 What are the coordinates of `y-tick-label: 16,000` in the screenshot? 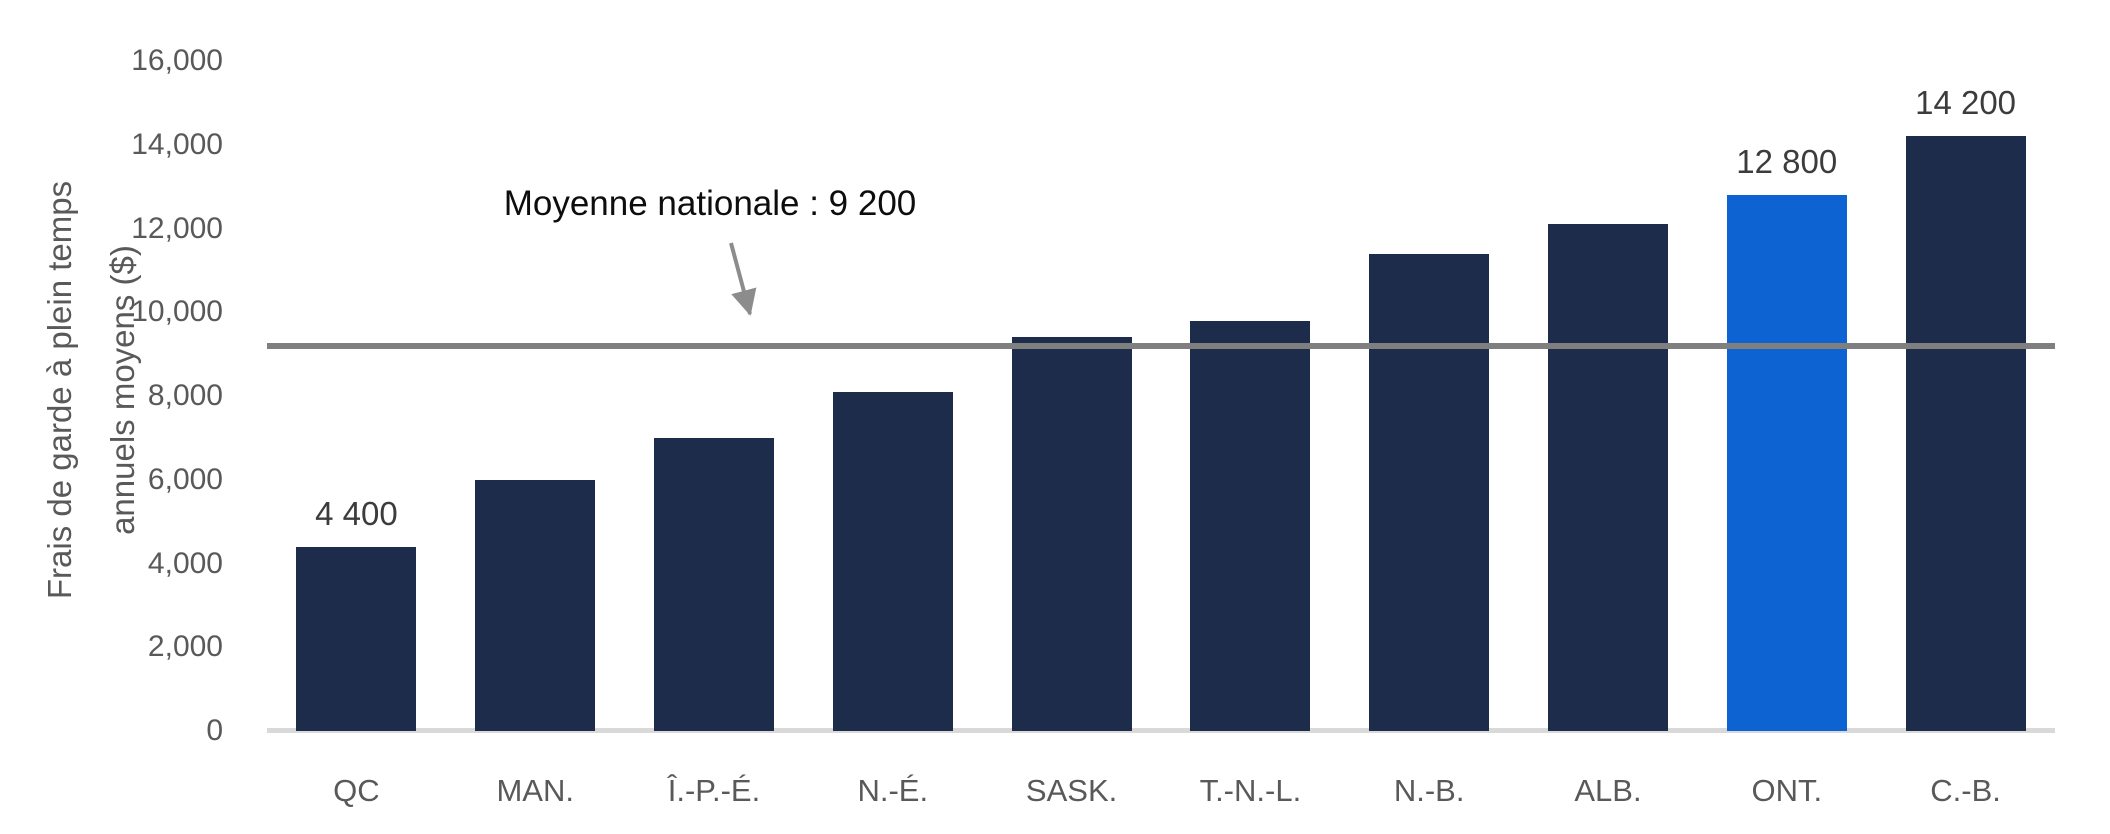 It's located at (177, 60).